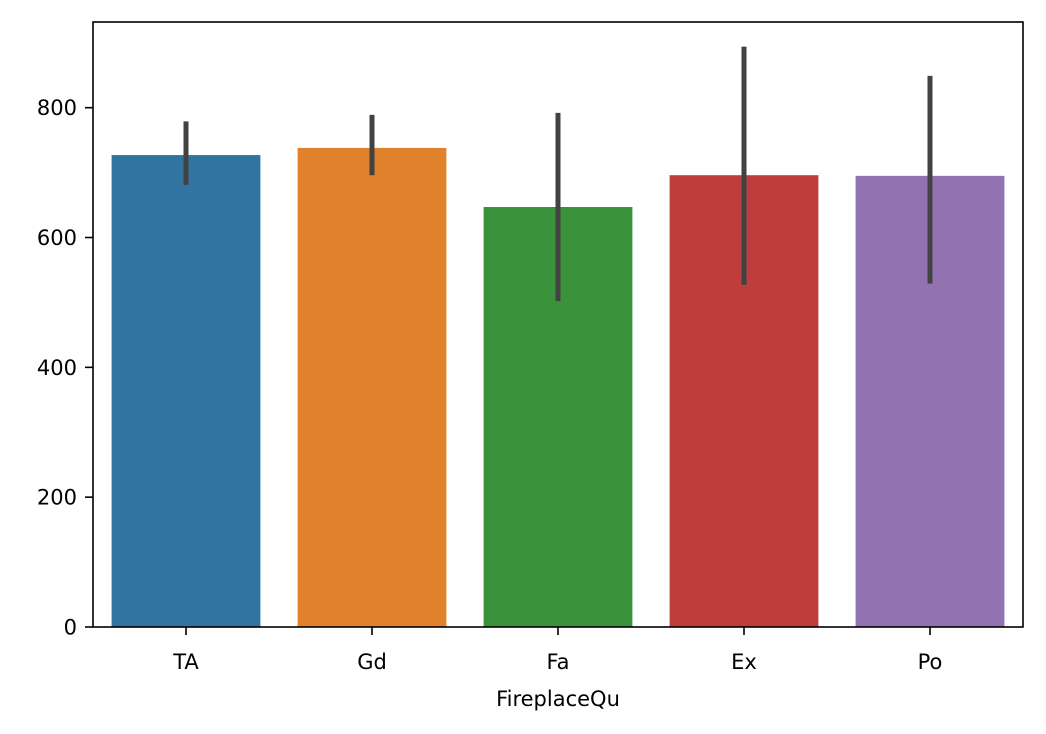  I want to click on y-tick-label: 400, so click(57, 368).